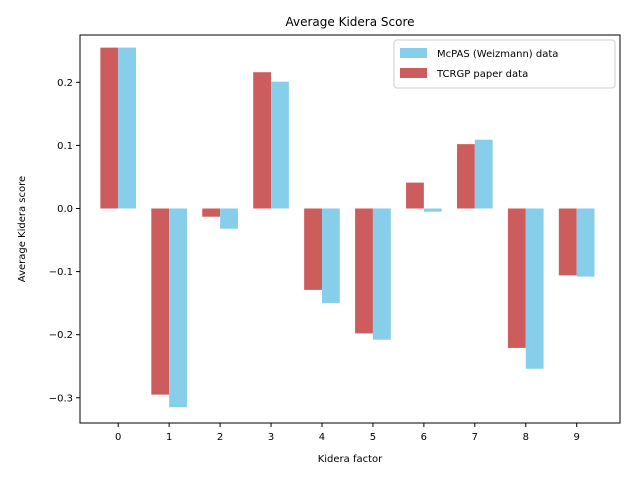 This screenshot has width=640, height=480. What do you see at coordinates (577, 437) in the screenshot?
I see `x-tick-label: 9` at bounding box center [577, 437].